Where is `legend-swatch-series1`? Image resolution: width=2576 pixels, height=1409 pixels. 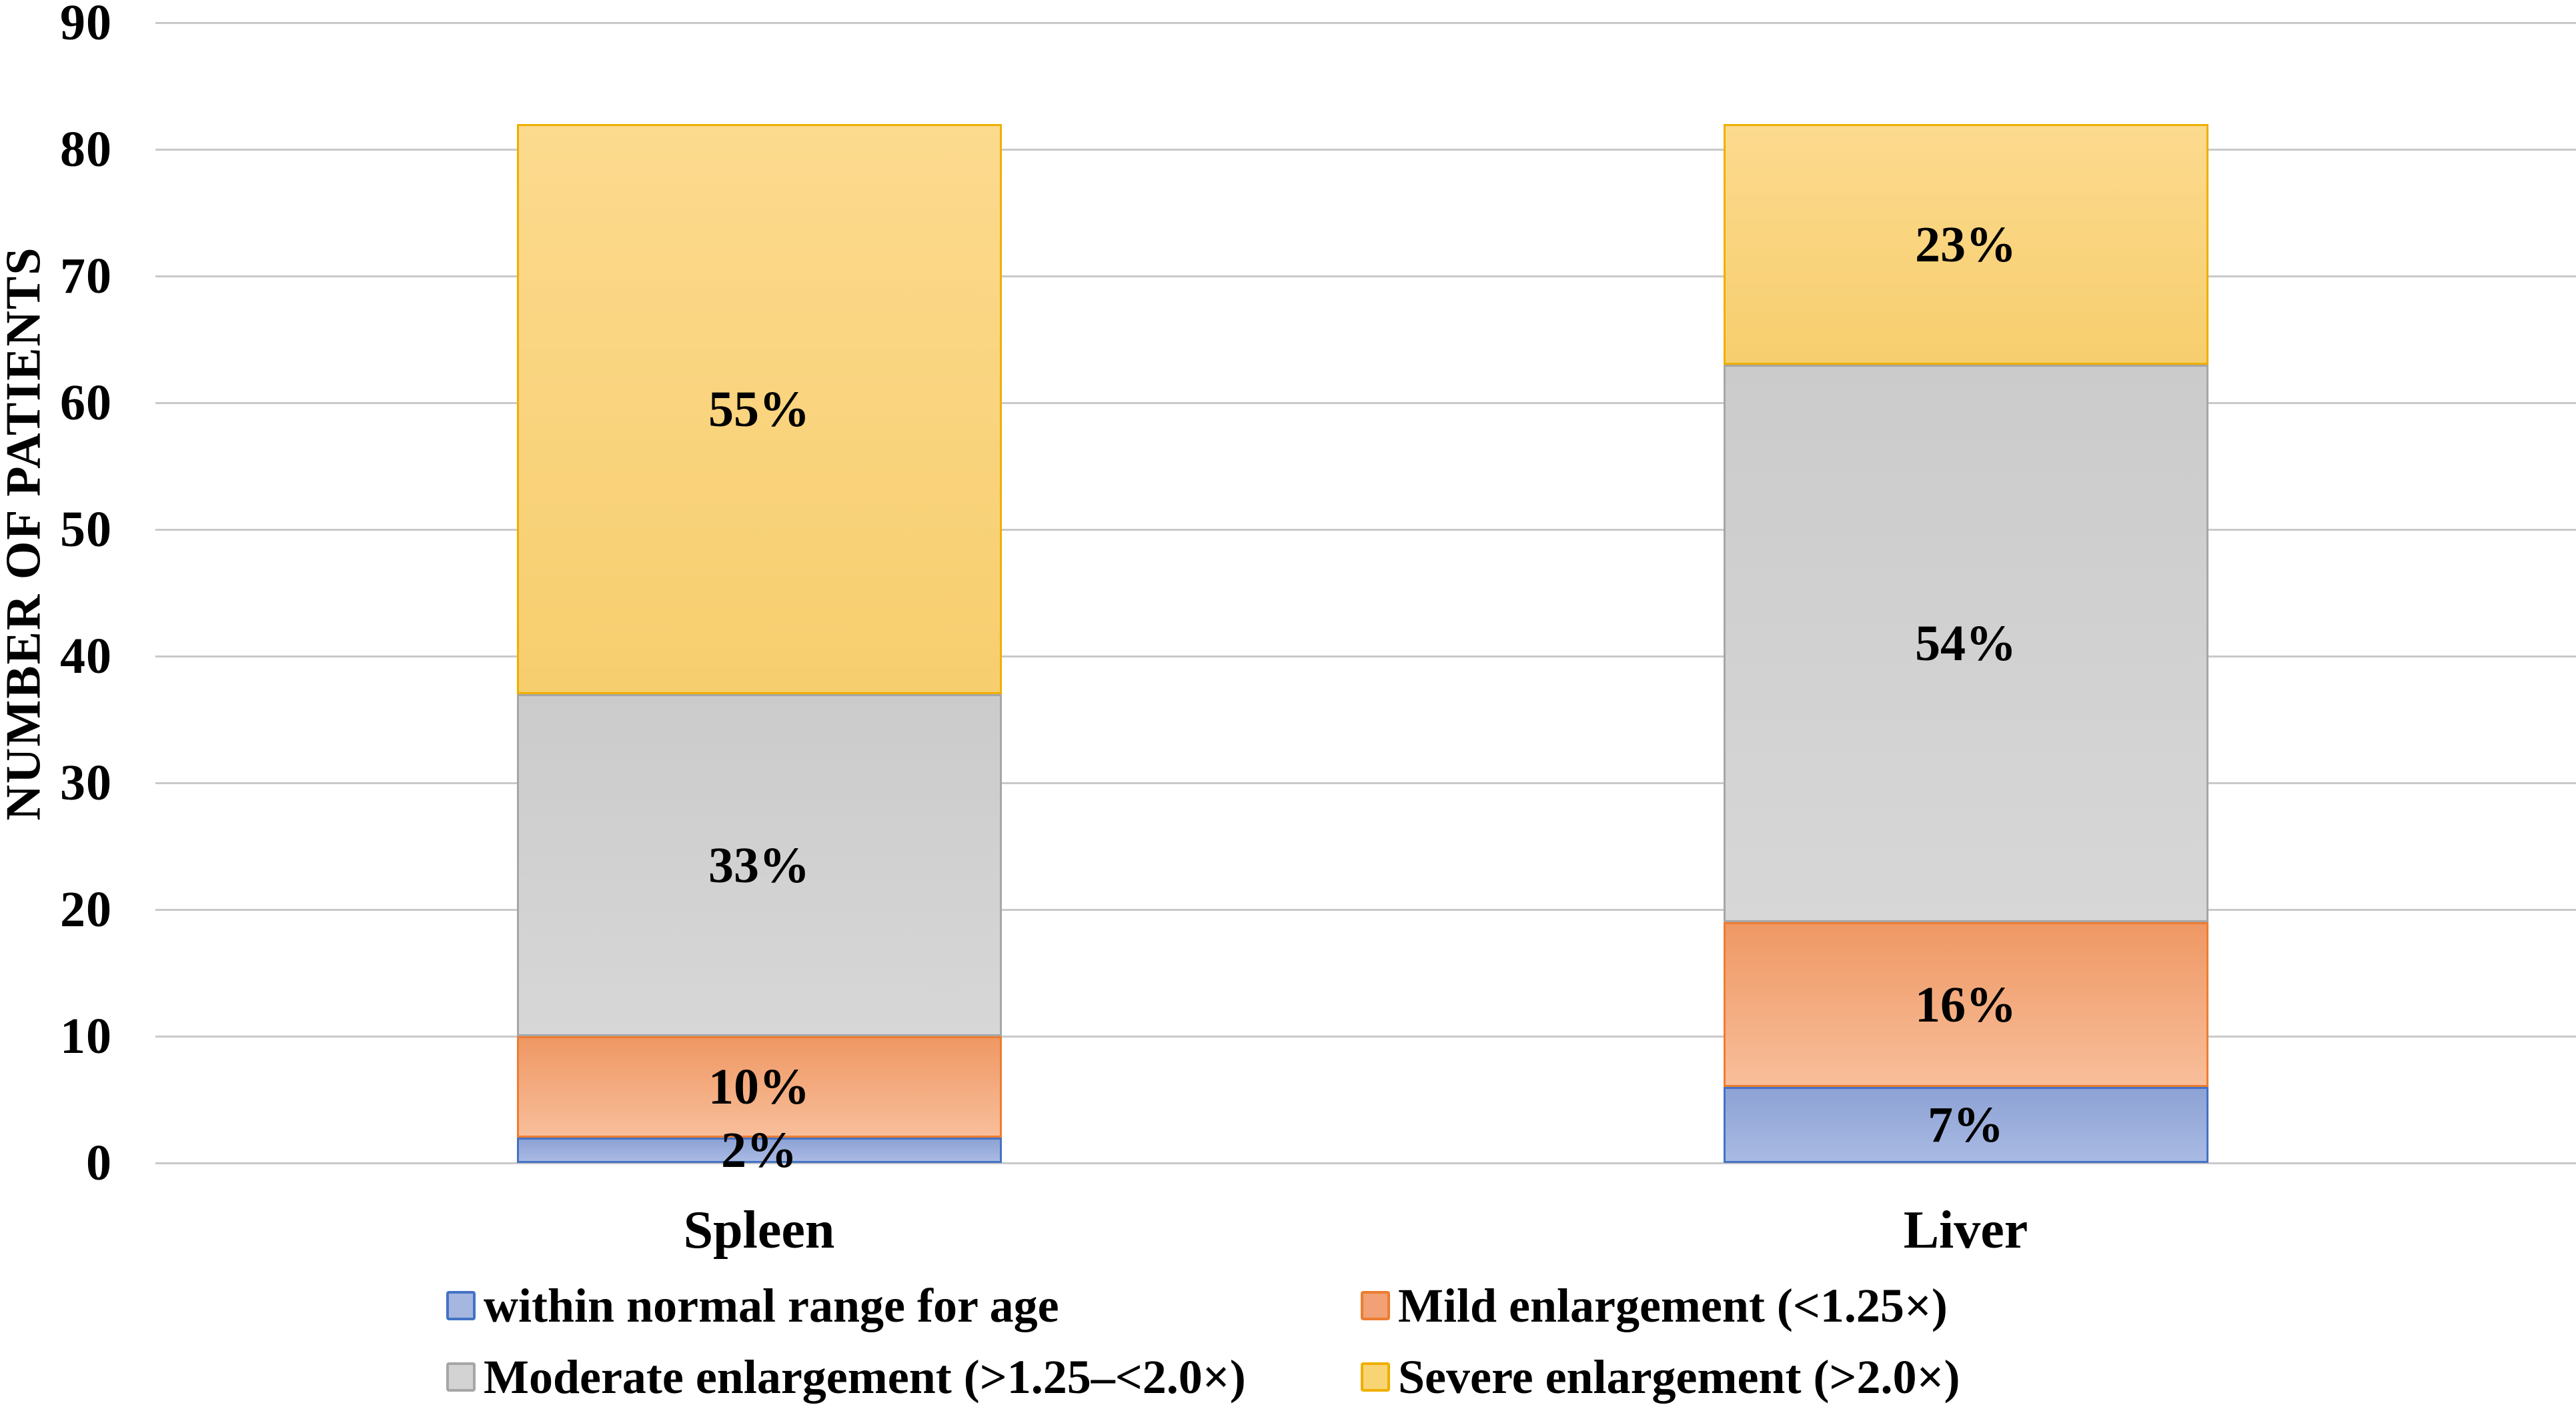
legend-swatch-series1 is located at coordinates (1376, 1305).